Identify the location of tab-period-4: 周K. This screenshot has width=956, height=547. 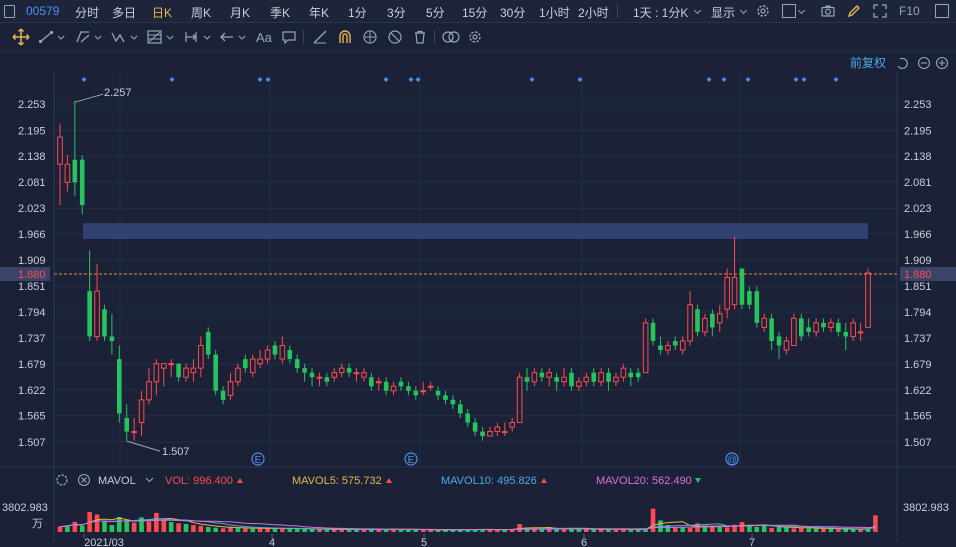
(201, 13).